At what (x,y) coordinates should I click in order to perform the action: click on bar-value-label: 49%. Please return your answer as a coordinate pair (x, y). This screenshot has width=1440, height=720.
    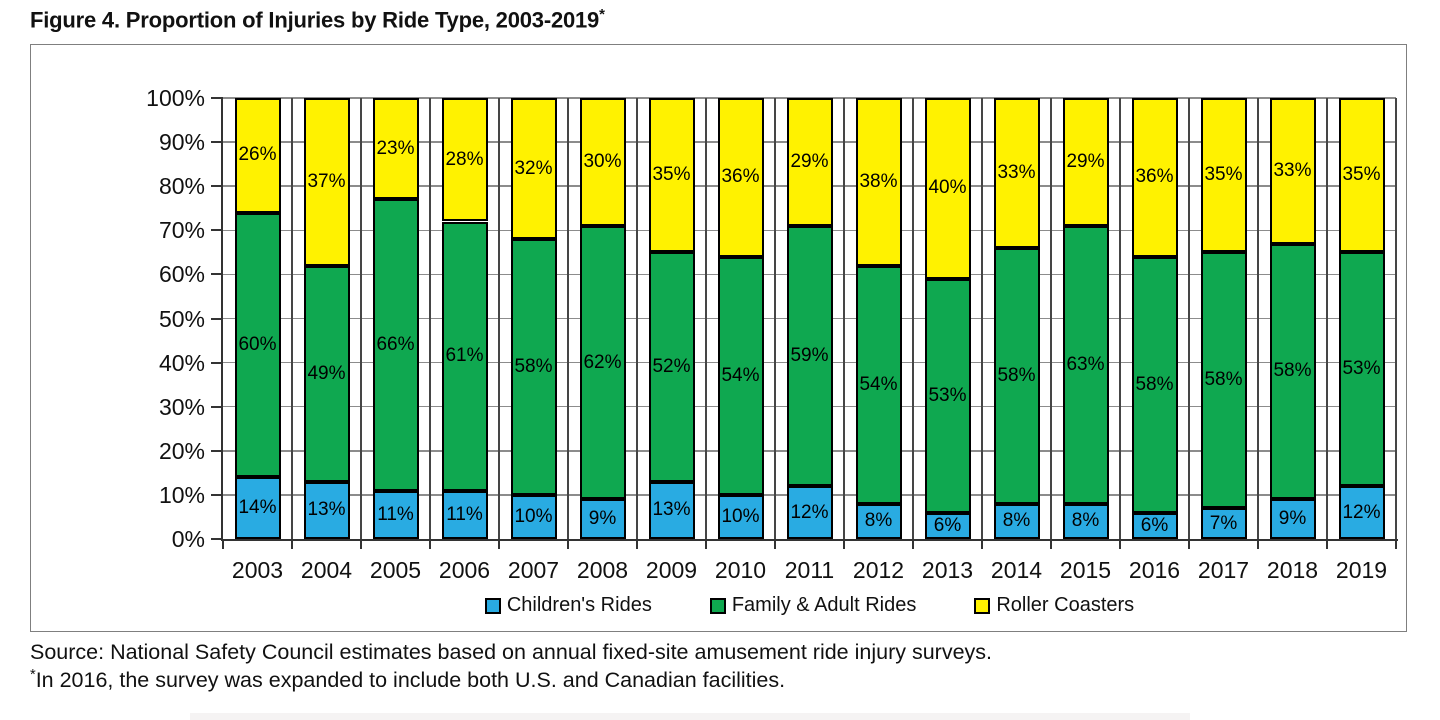
    Looking at the image, I should click on (326, 373).